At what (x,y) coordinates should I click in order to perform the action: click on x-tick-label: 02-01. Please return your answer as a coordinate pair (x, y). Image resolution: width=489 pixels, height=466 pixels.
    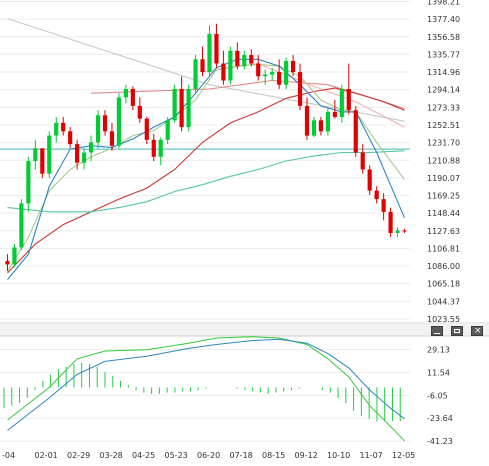
    Looking at the image, I should click on (46, 455).